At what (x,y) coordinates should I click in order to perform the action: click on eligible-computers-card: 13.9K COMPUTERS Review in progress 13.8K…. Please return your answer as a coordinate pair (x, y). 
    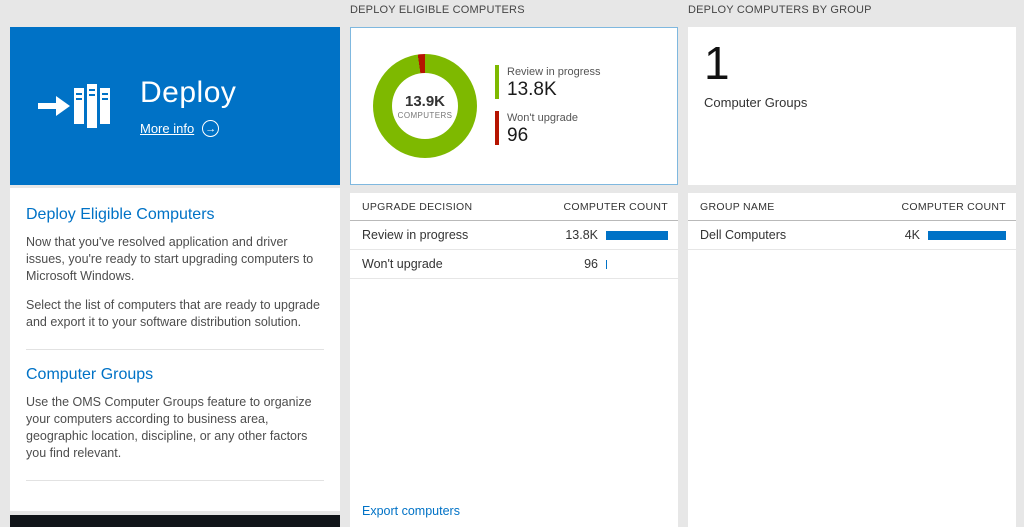
    Looking at the image, I should click on (514, 106).